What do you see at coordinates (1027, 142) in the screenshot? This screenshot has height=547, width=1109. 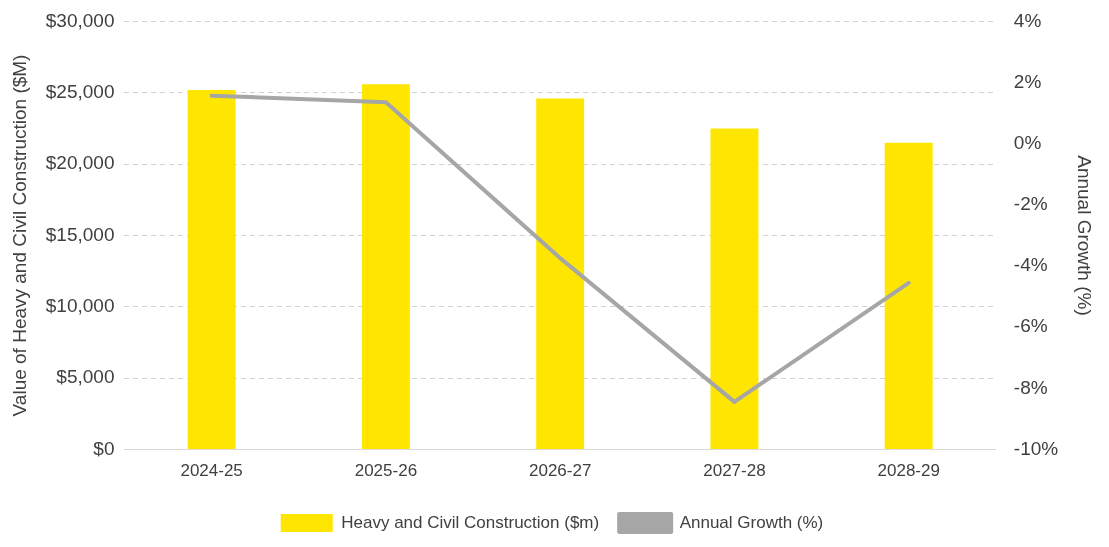 I see `y2-tick-label: 0%` at bounding box center [1027, 142].